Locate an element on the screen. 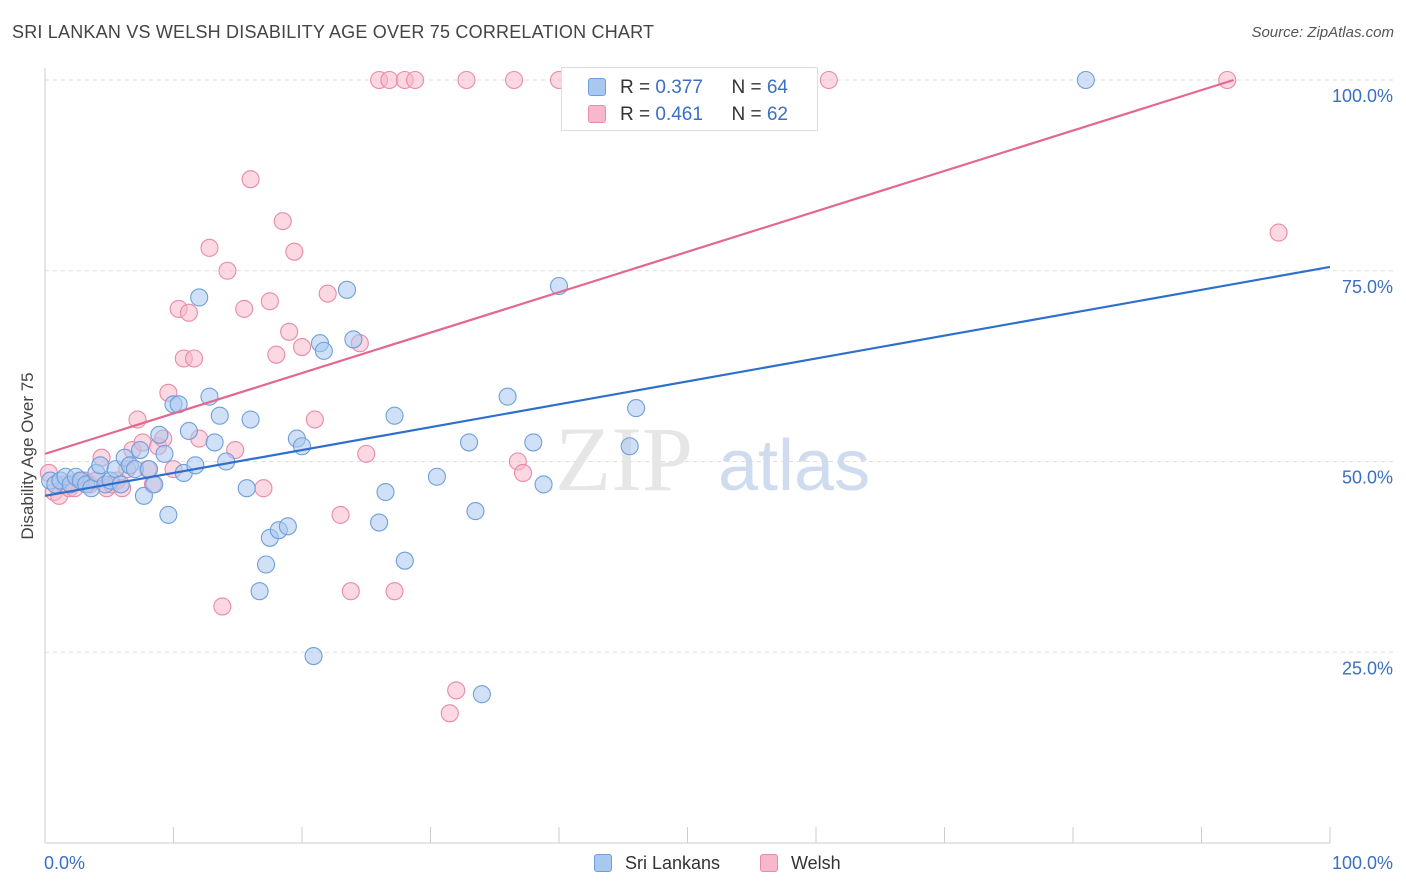 The width and height of the screenshot is (1406, 892). y-tick-label: 75.0% is located at coordinates (1367, 287).